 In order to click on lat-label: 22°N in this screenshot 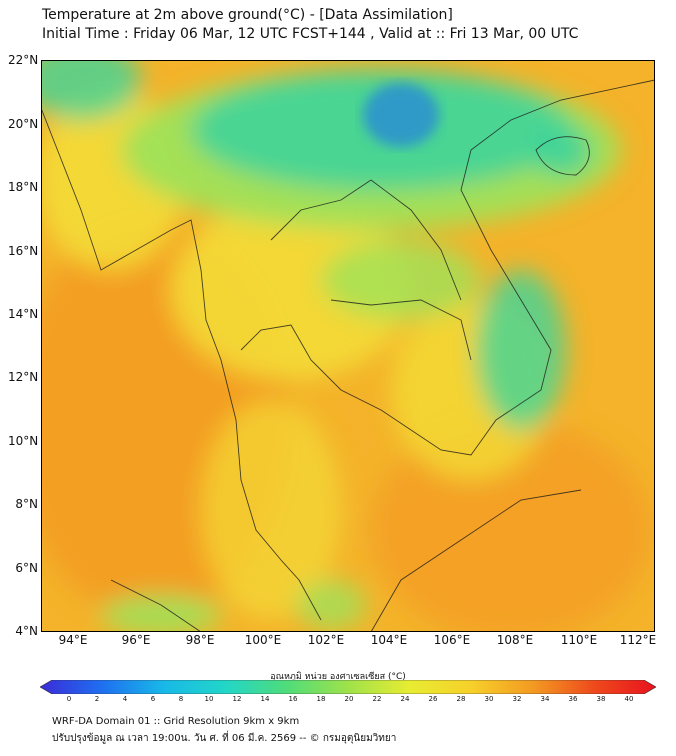, I will do `click(23, 60)`.